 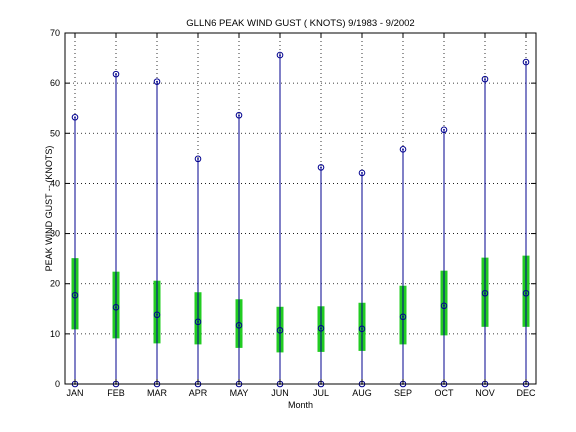 What do you see at coordinates (55, 234) in the screenshot?
I see `y-tick-label: 30` at bounding box center [55, 234].